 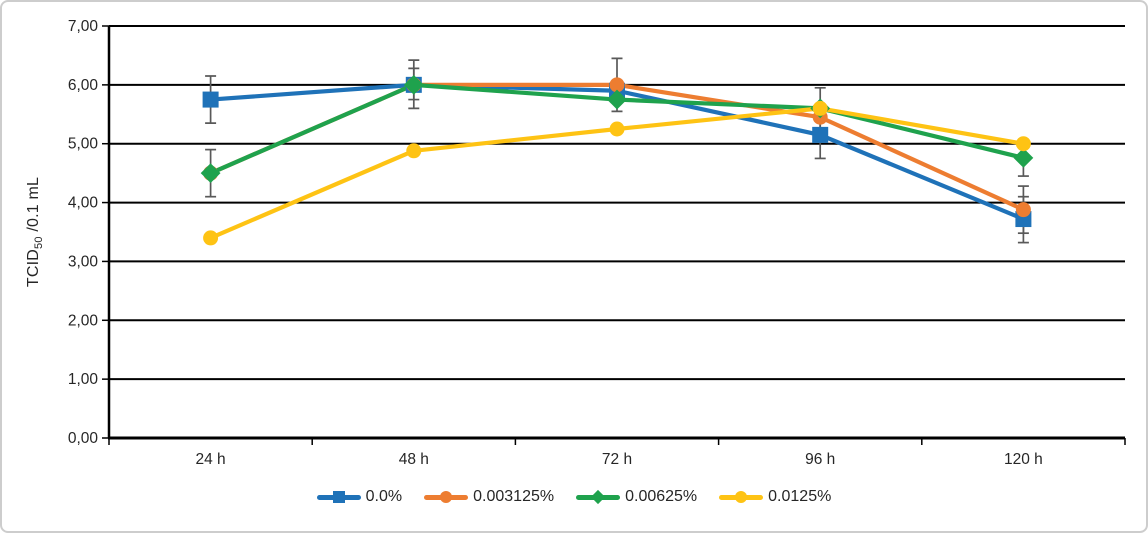 I want to click on legend-label: 0.003125%, so click(x=514, y=496).